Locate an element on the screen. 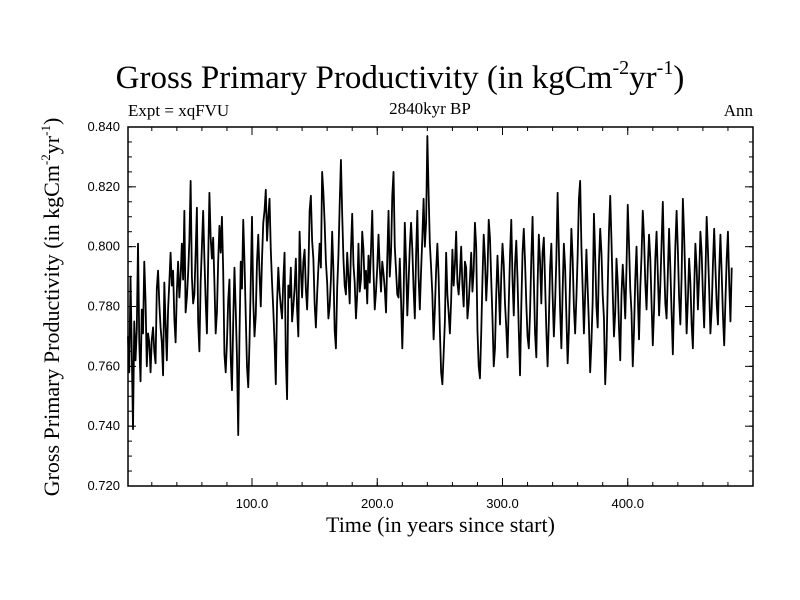 This screenshot has width=800, height=600. y-tick-label: 0.820 is located at coordinates (103, 186).